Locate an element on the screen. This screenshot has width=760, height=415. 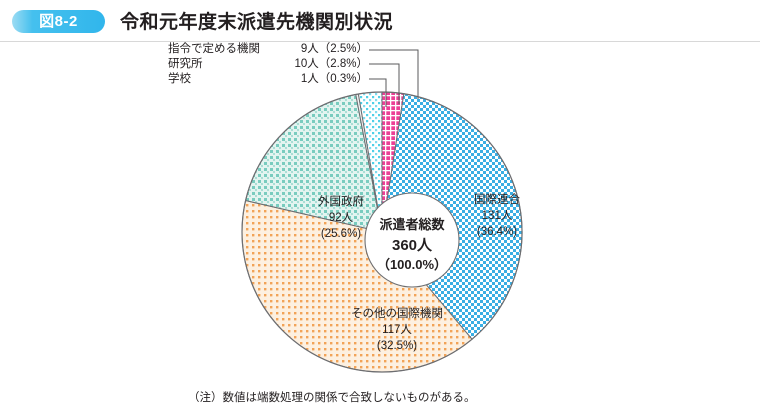
pie-slice-other-international is located at coordinates (357, 286).